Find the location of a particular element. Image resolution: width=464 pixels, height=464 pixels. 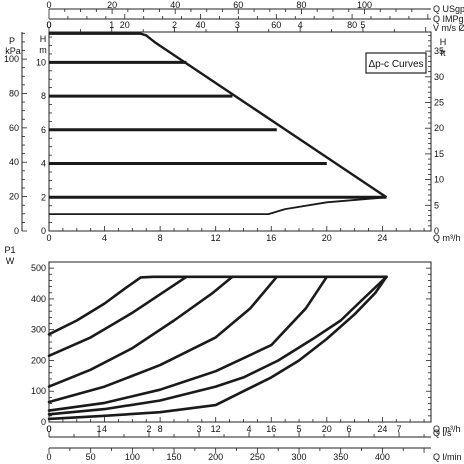

impgpm-tick-label: 60 is located at coordinates (276, 25).